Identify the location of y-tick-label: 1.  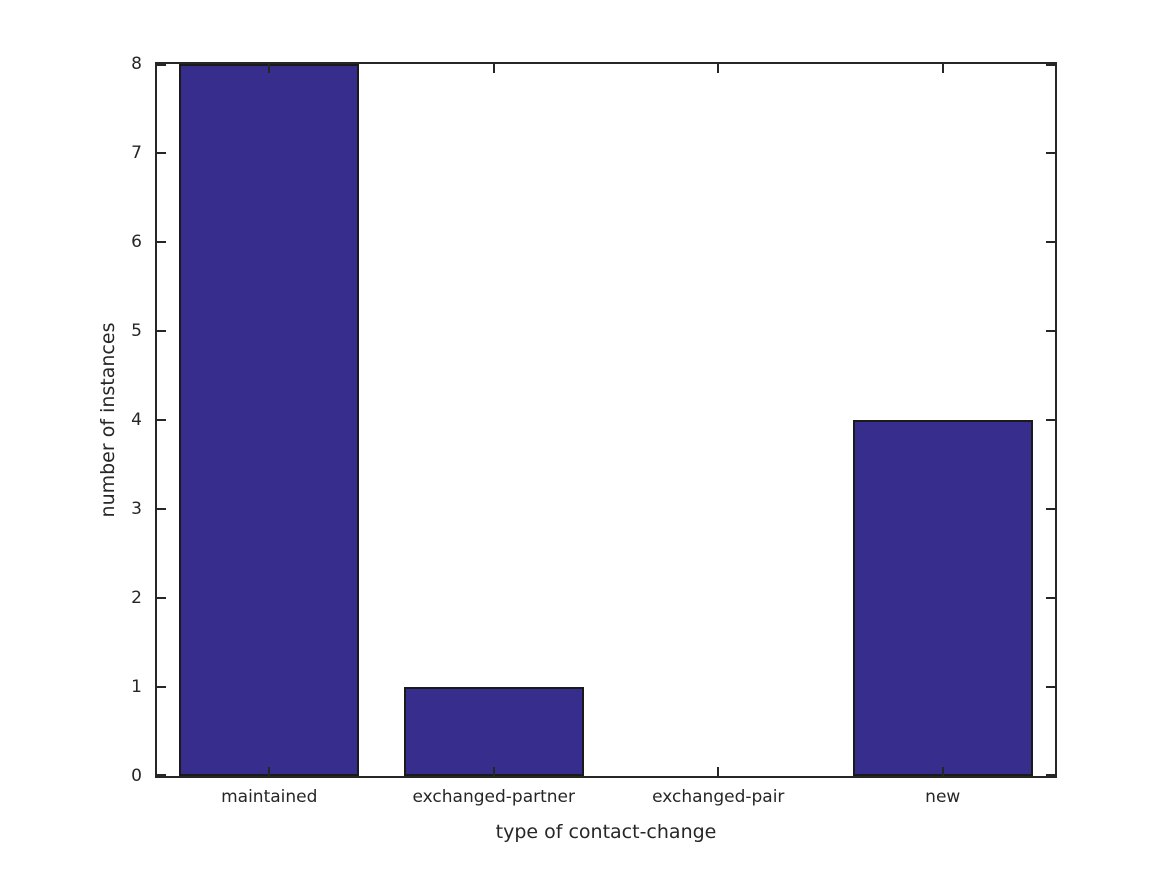
(136, 687).